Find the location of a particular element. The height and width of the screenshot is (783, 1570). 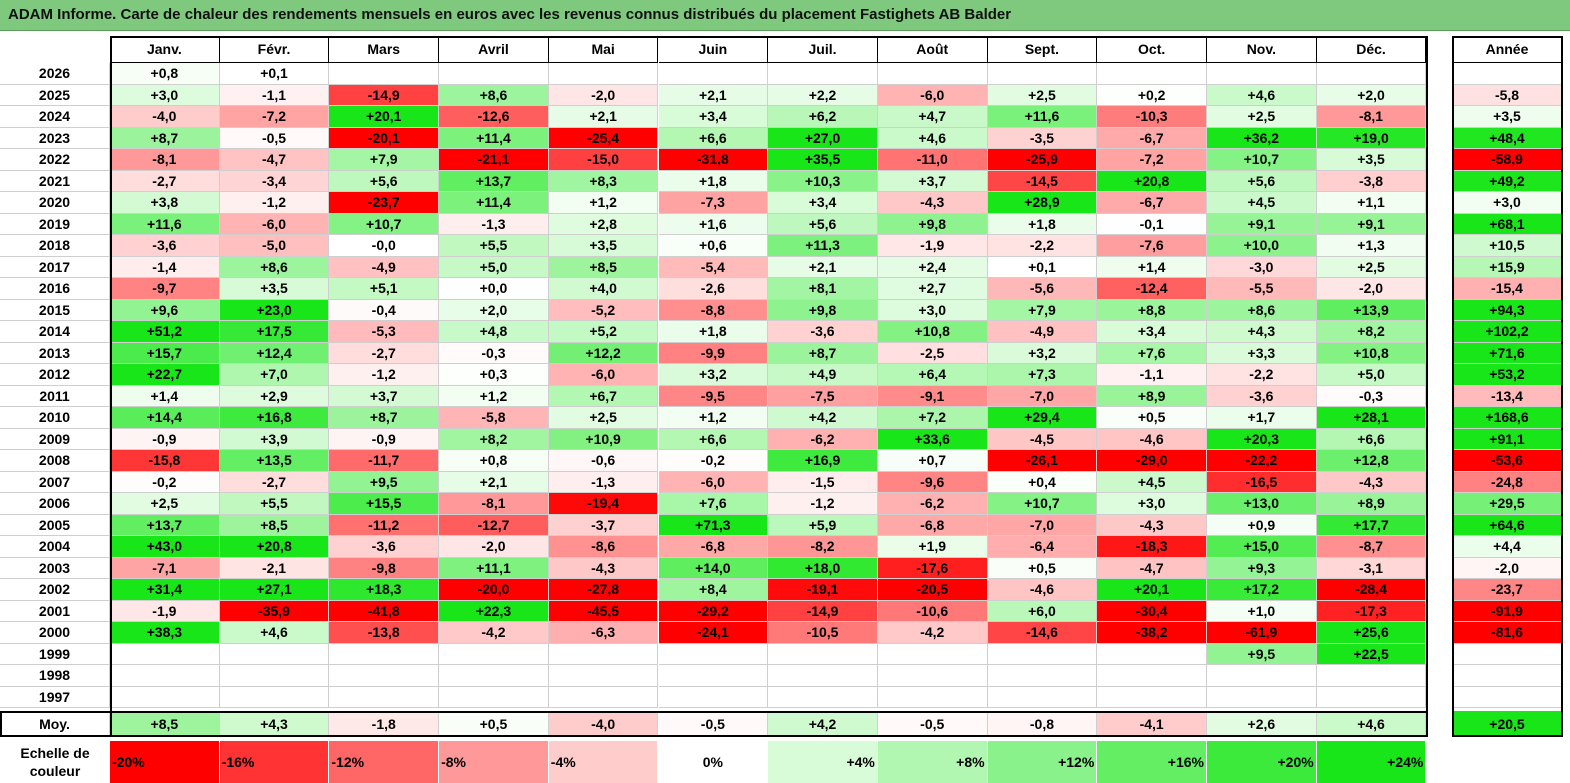

heatmap-cell: -6,8 is located at coordinates (932, 525).